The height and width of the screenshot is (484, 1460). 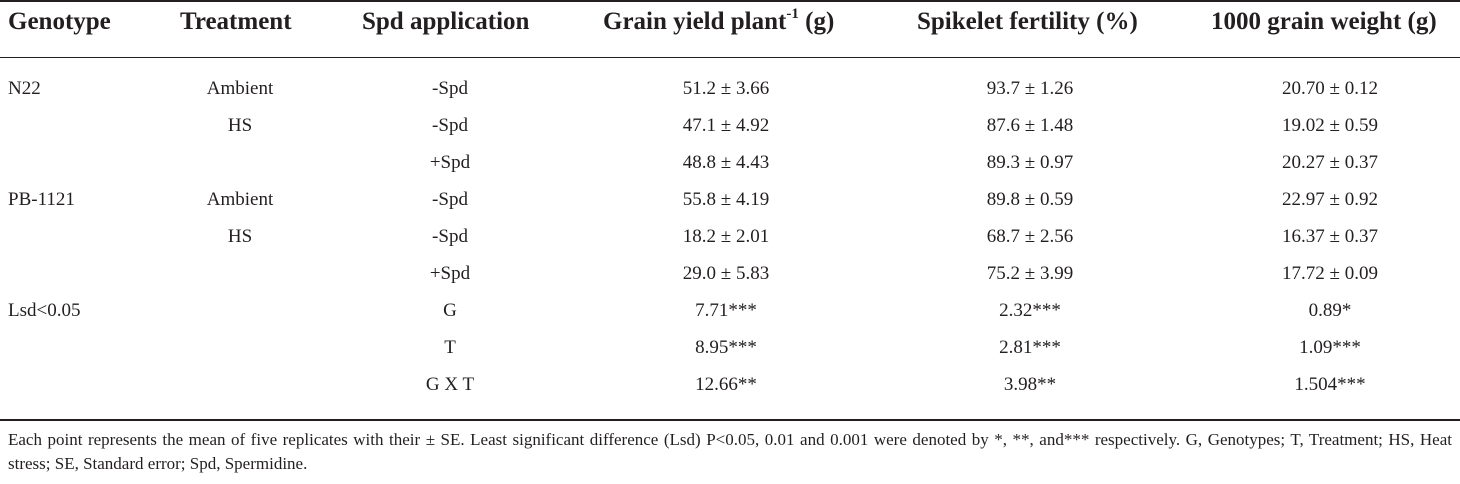 What do you see at coordinates (1030, 384) in the screenshot?
I see `cell-spikelet-fertility: 3.98**` at bounding box center [1030, 384].